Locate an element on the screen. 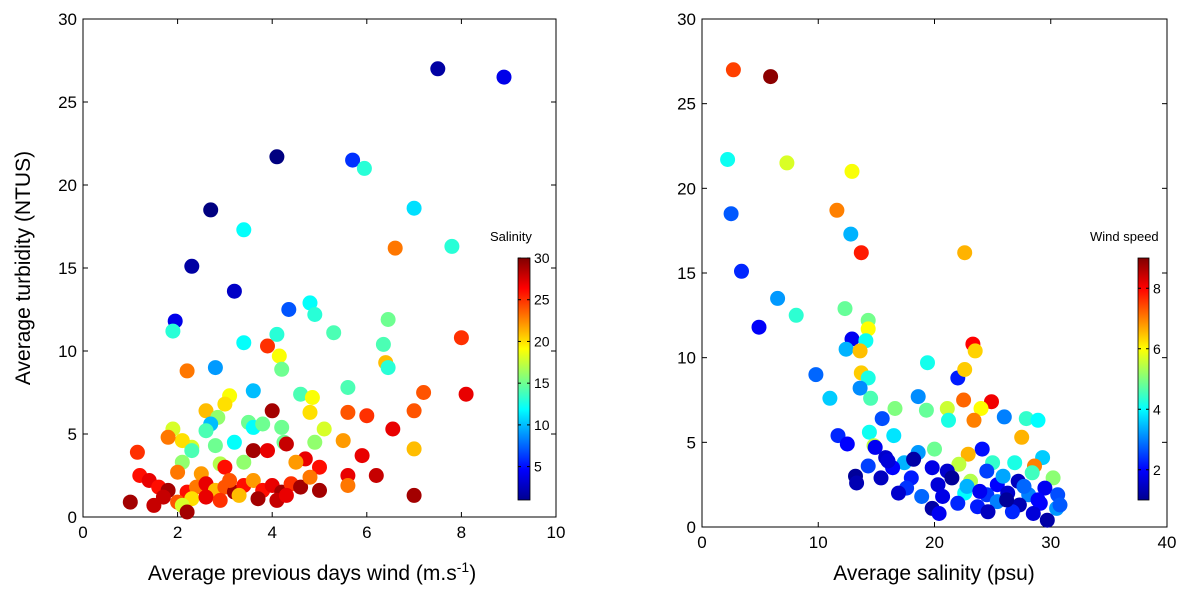 This screenshot has height=590, width=1196. y-axis-label: Average turbidity (NTUS) is located at coordinates (23, 268).